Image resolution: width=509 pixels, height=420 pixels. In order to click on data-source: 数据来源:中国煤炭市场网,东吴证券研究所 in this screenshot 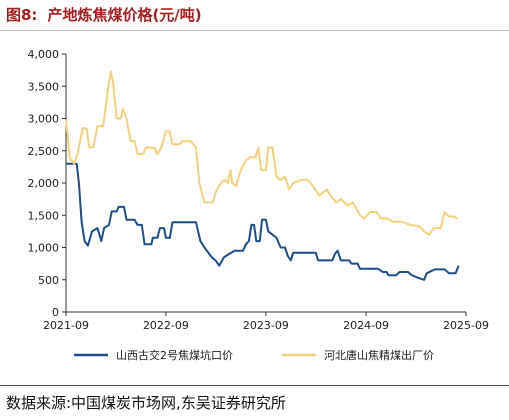, I will do `click(146, 403)`.